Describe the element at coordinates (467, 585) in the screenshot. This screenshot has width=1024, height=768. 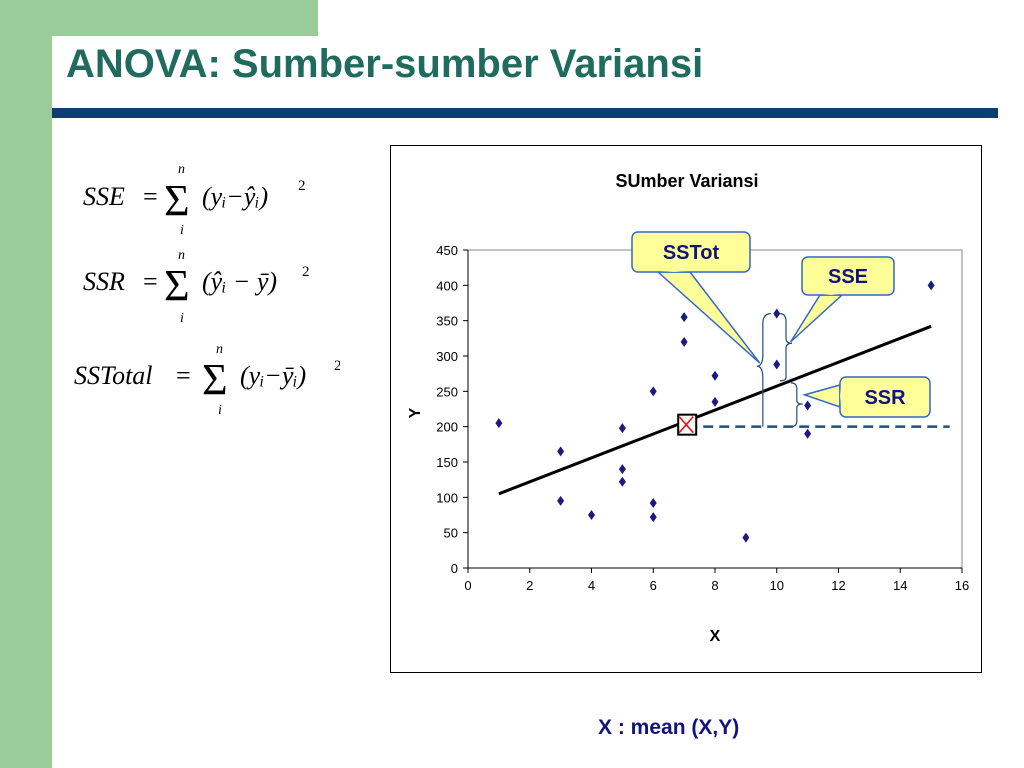
I see `x-tick-label: 0` at that location.